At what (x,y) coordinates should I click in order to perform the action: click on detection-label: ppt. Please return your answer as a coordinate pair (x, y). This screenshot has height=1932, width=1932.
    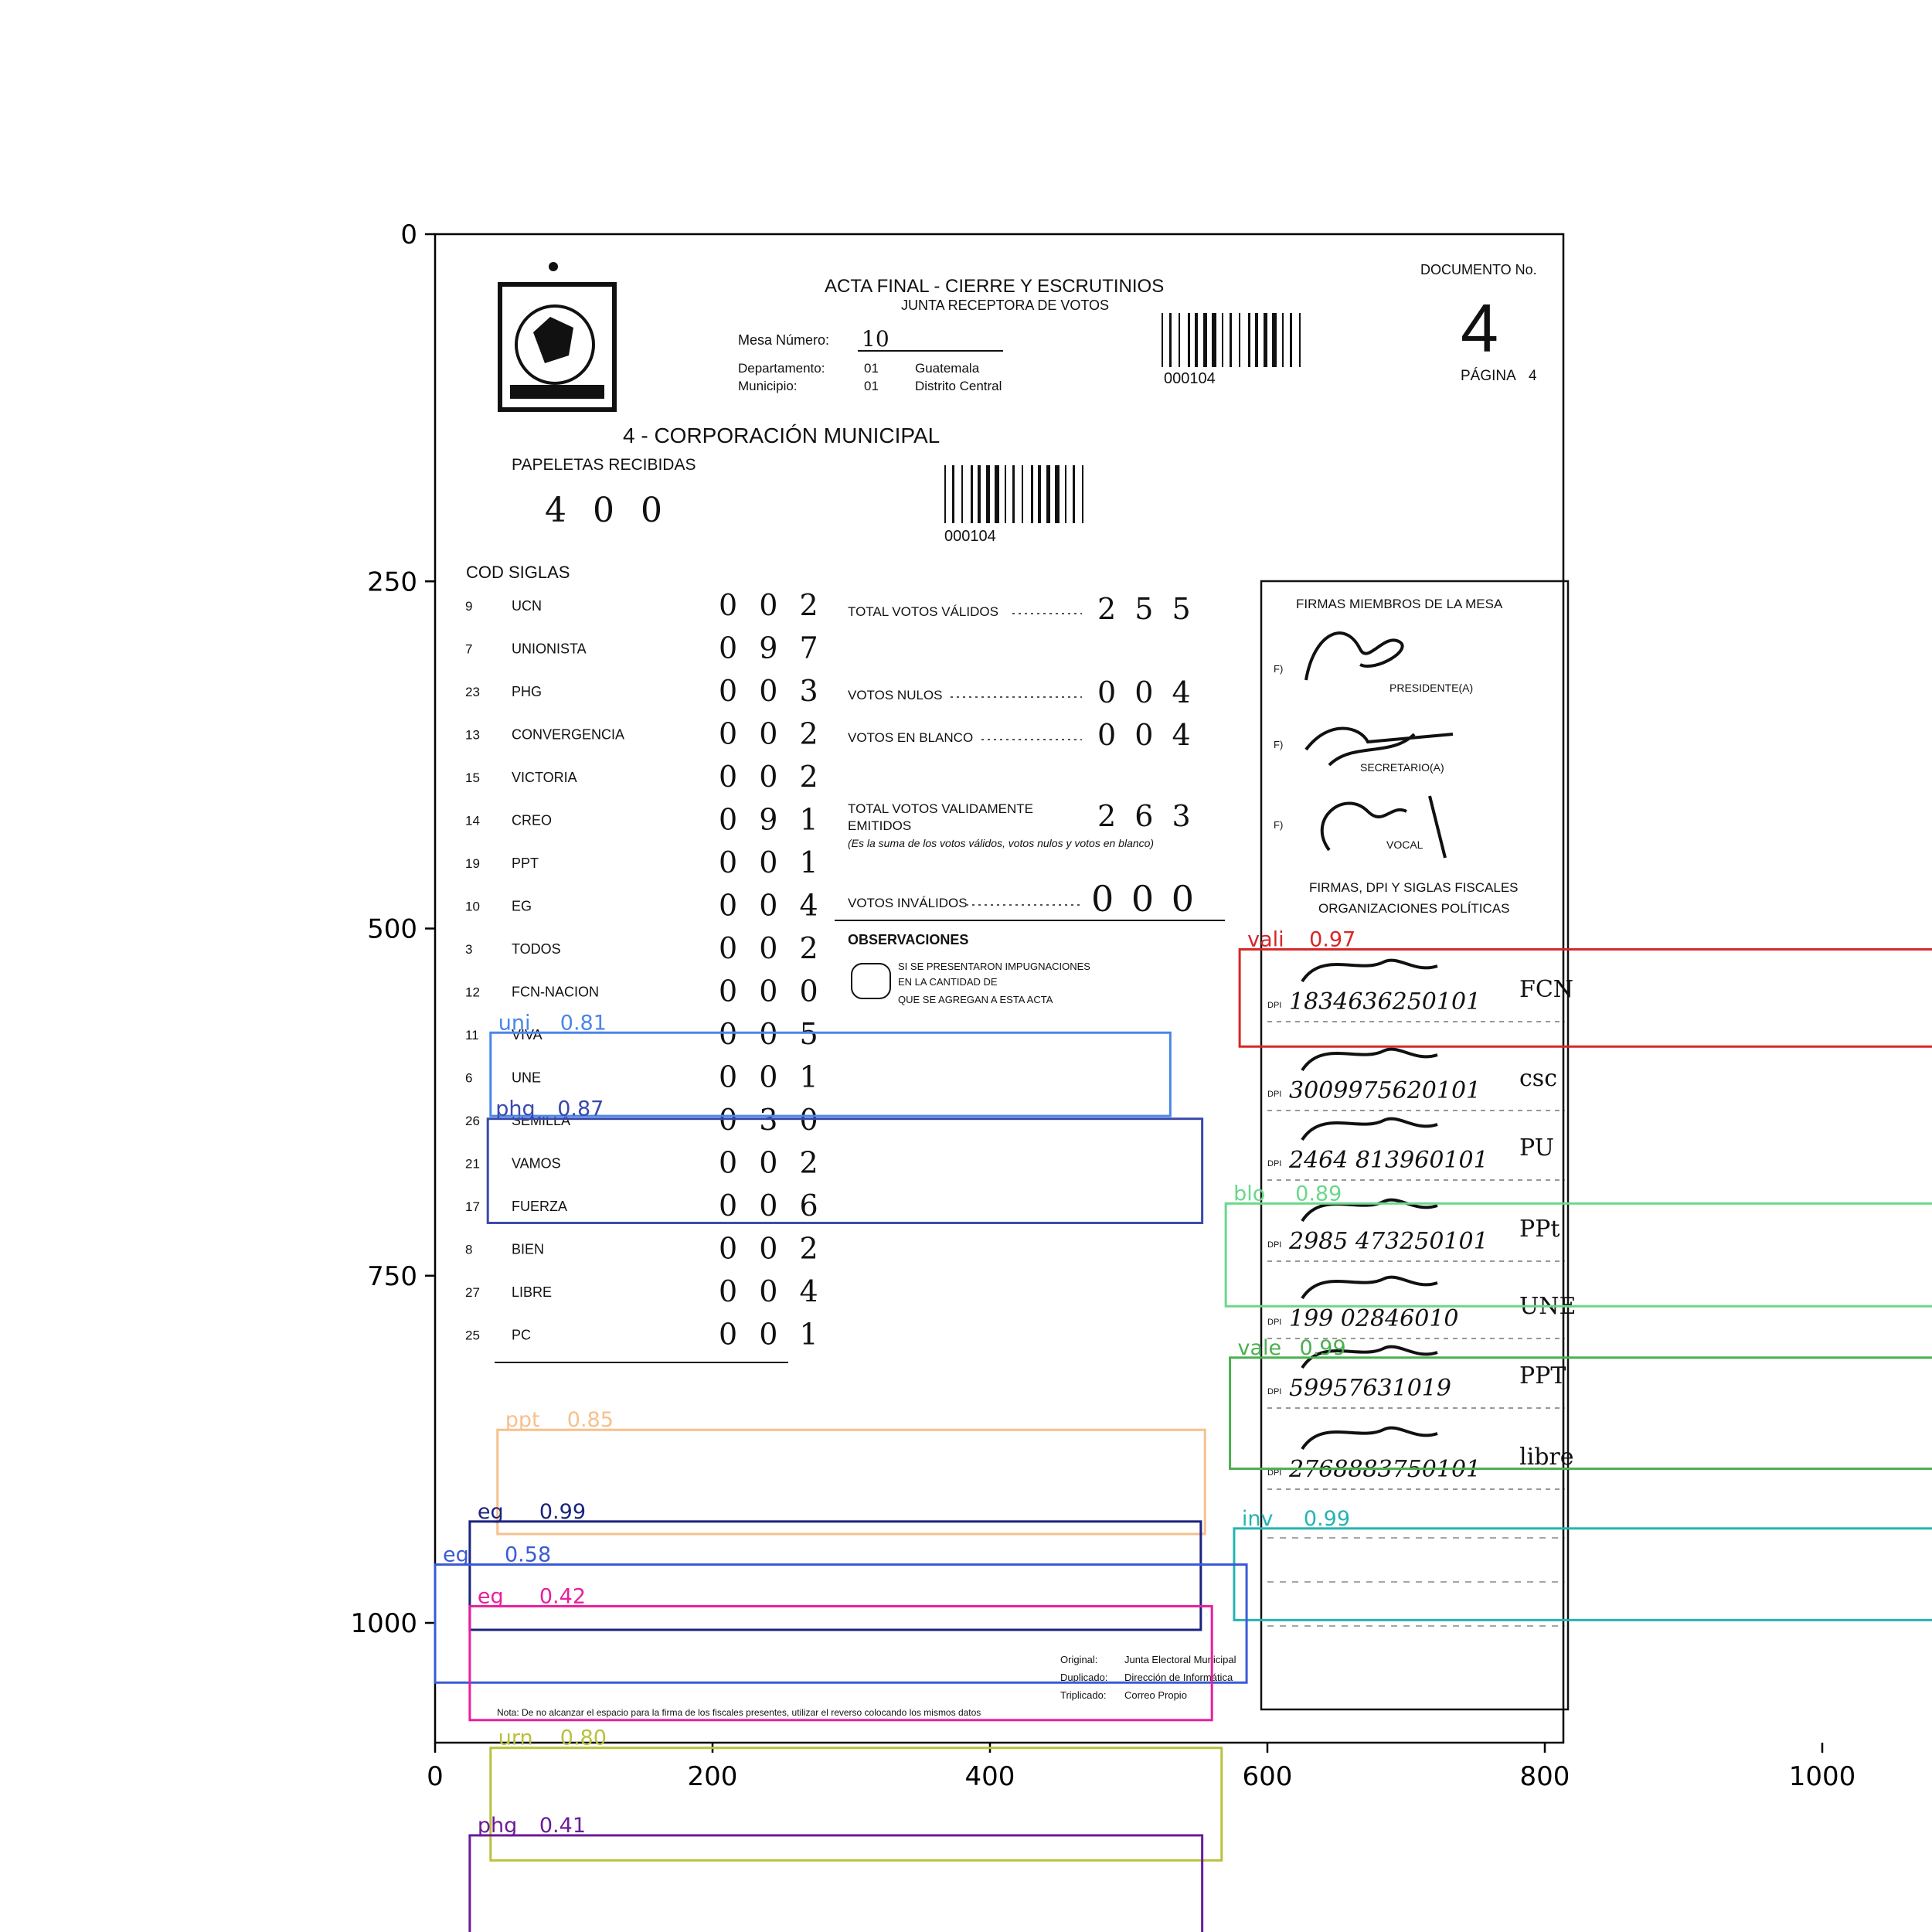
    Looking at the image, I should click on (522, 1420).